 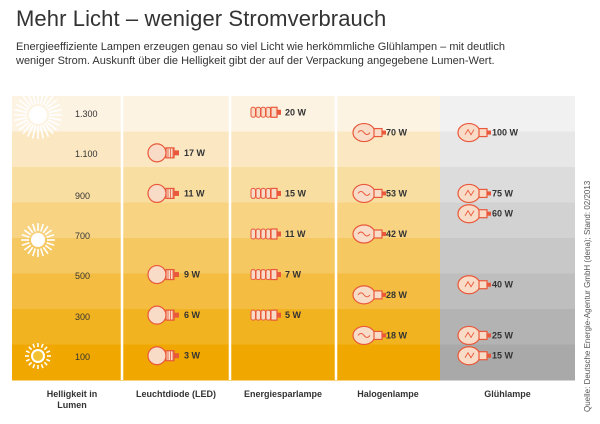 I want to click on chart-title: Mehr Licht – weniger Stromverbrauch, so click(x=201, y=18).